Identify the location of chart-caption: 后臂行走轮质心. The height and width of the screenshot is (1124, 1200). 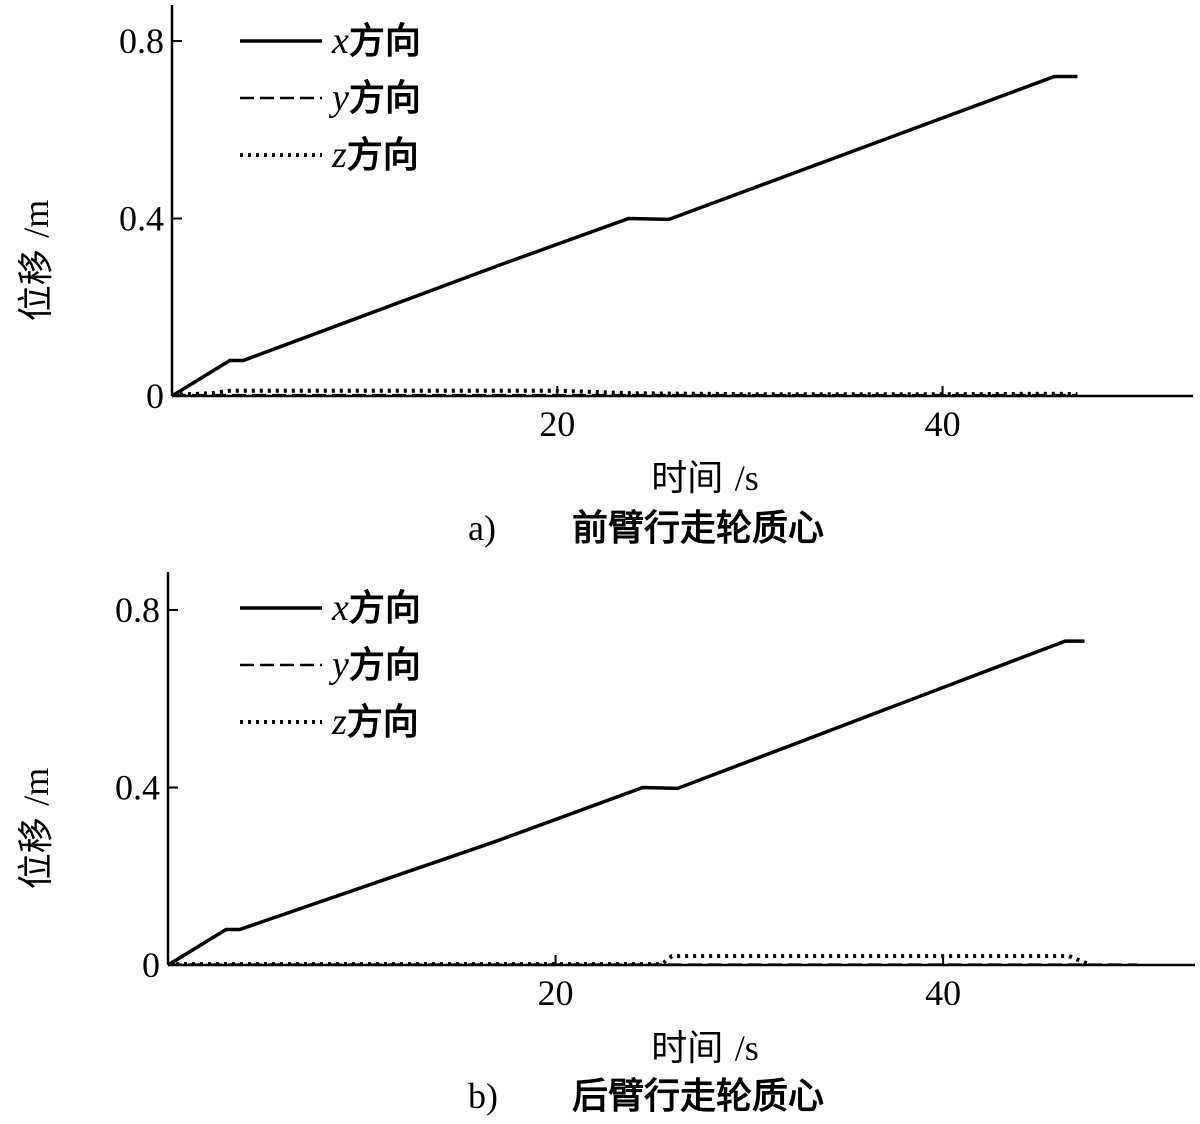
(698, 1096).